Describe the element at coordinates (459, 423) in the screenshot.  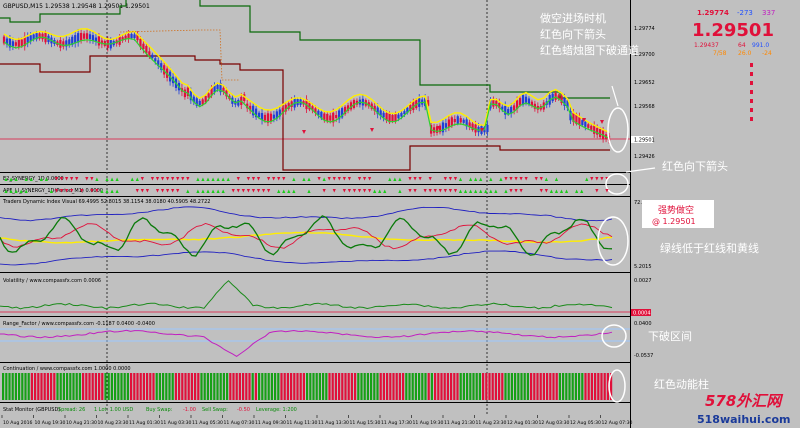
I see `time-tick: 11 Aug 21:30` at that location.